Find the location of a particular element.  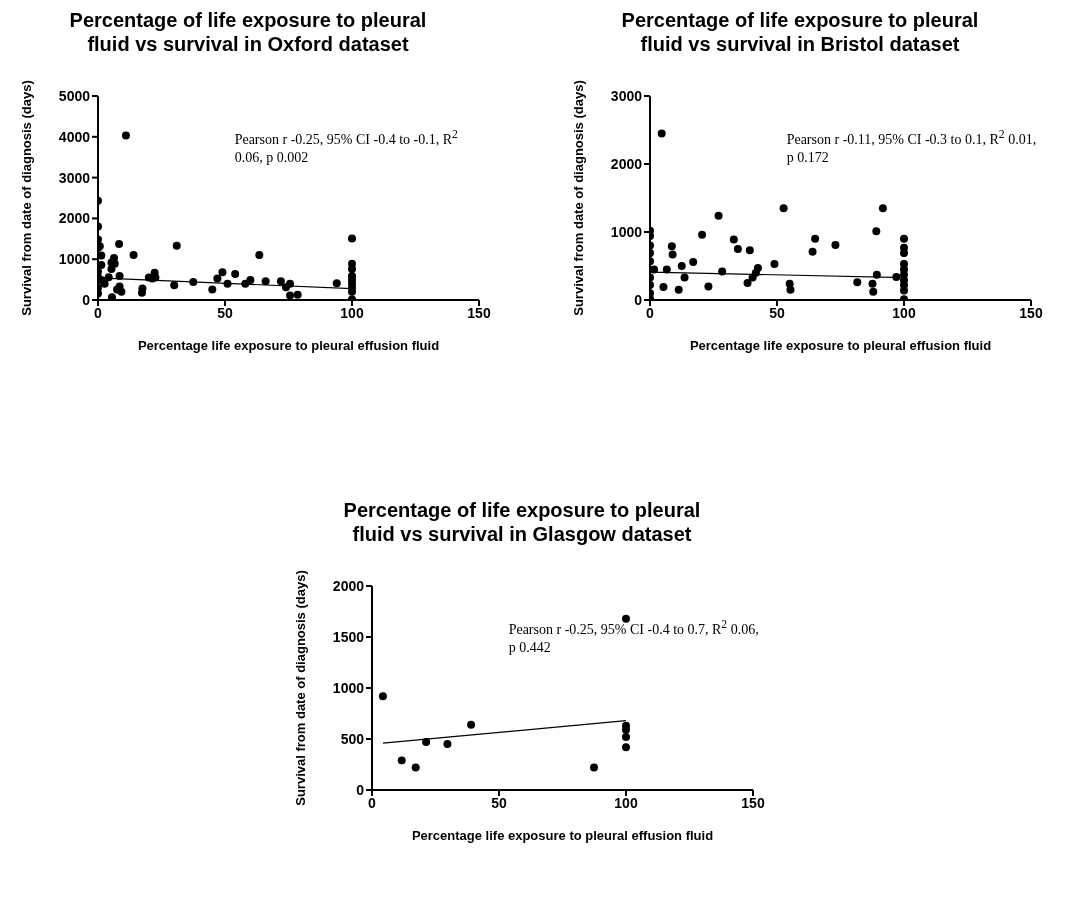

chart-title: Percentage of life exposure to pleural fluid vs survival in Glasgow dataset is located at coordinates (522, 522).